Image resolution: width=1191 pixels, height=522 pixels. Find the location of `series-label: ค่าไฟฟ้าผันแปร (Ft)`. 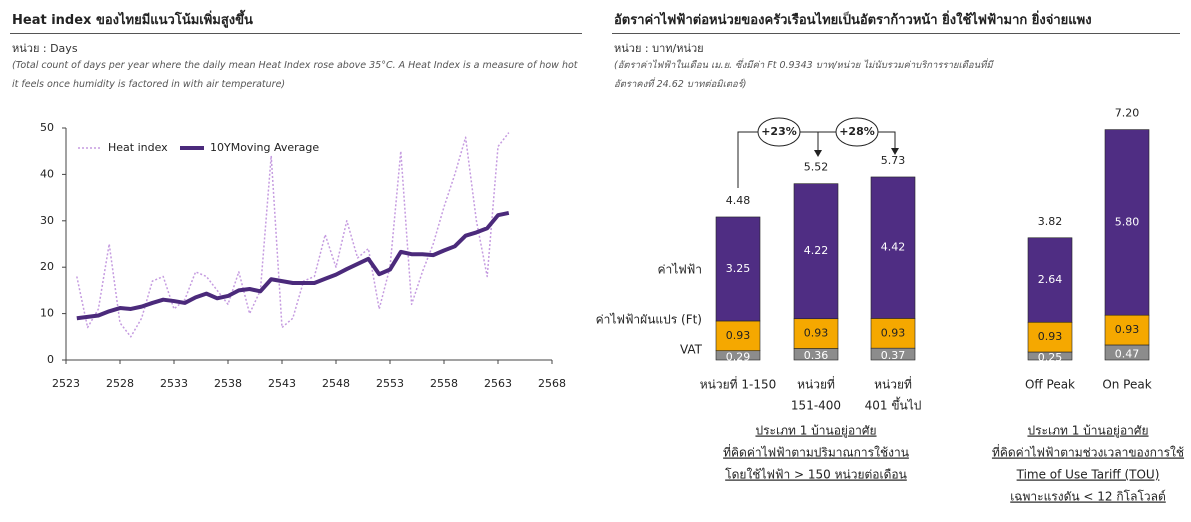

series-label: ค่าไฟฟ้าผันแปร (Ft) is located at coordinates (649, 320).